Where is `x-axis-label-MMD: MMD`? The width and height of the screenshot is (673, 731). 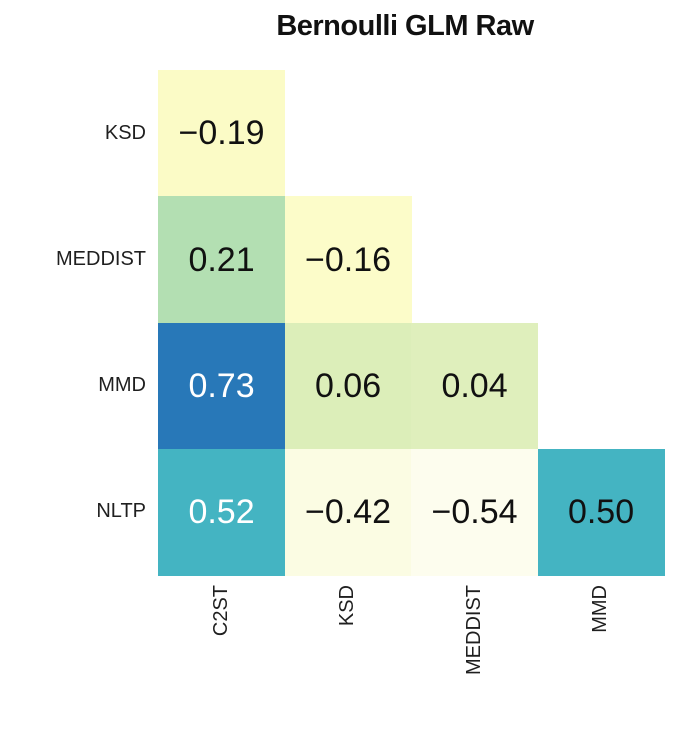
x-axis-label-MMD: MMD is located at coordinates (600, 609).